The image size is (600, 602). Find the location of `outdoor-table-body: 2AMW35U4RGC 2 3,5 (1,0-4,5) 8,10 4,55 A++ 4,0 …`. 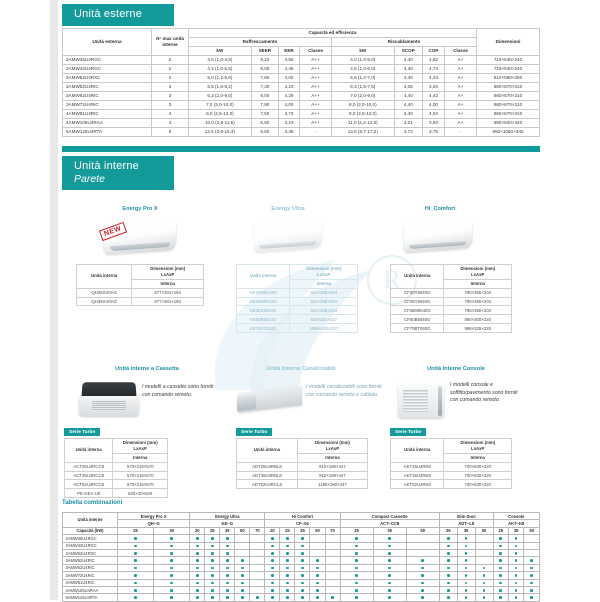

outdoor-table-body: 2AMW35U4RGC 2 3,5 (1,0-4,5) 8,10 4,55 A++ 4,0 … is located at coordinates (301, 96).